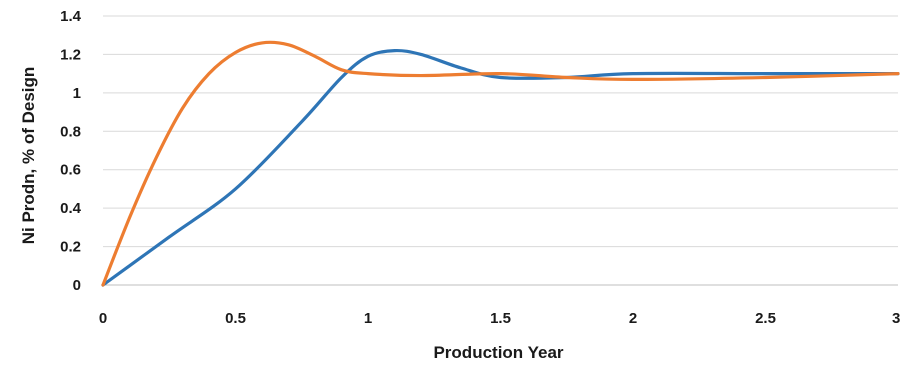 The width and height of the screenshot is (904, 365). What do you see at coordinates (28, 156) in the screenshot?
I see `y-axis-title: Ni Prodn, % of Design` at bounding box center [28, 156].